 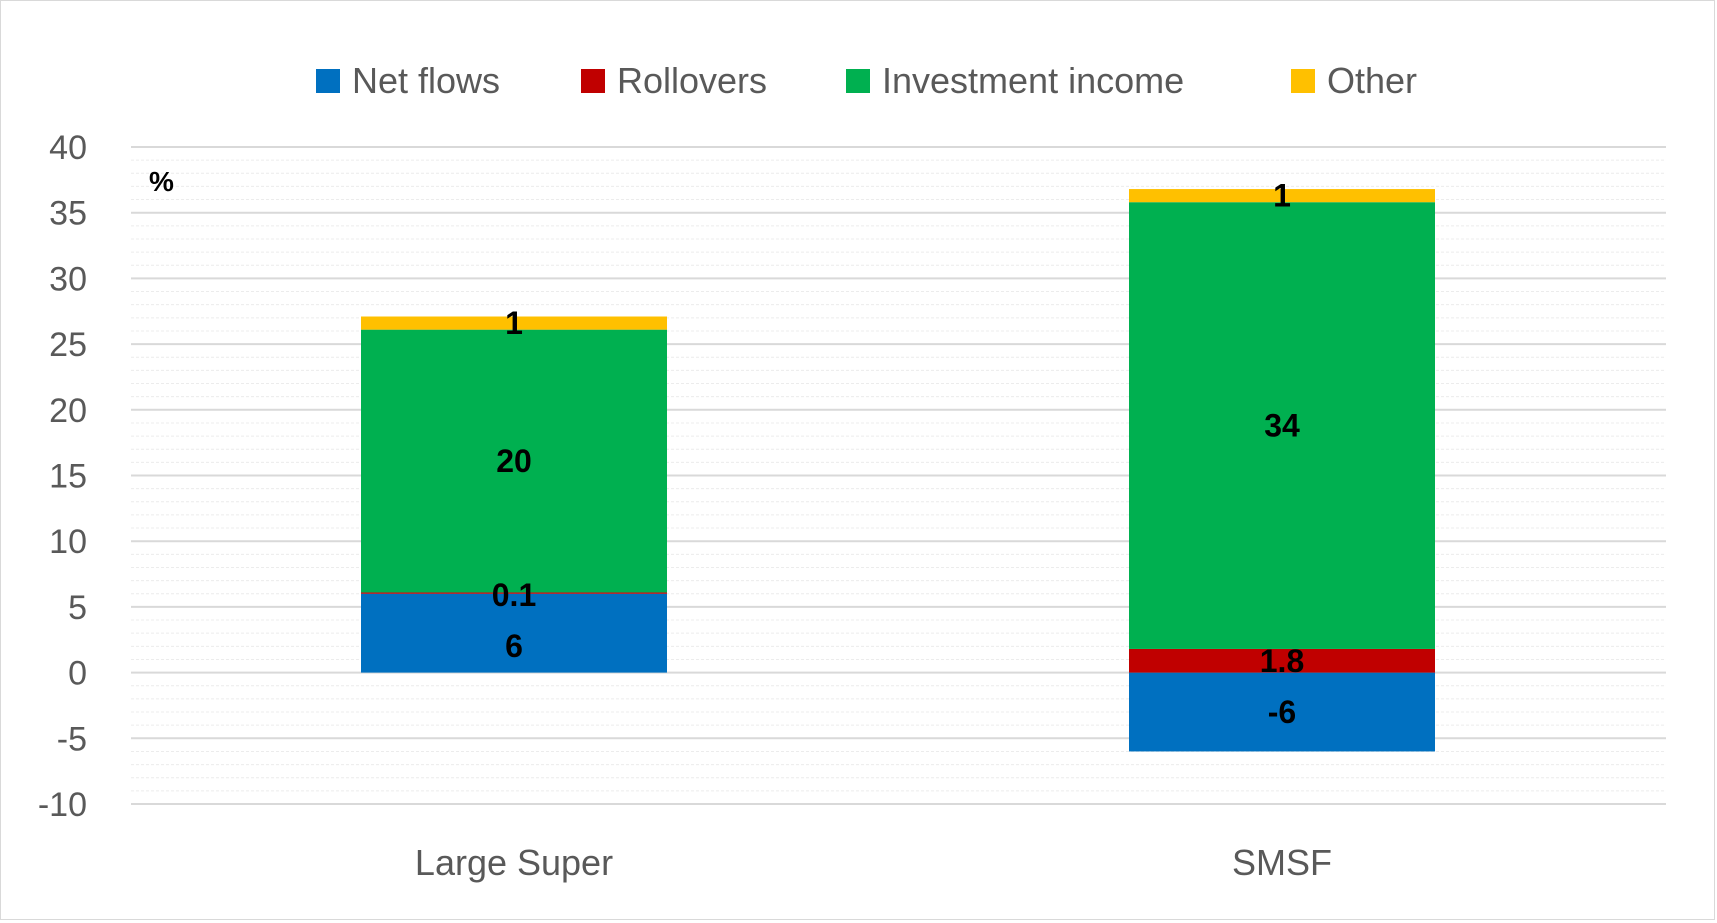 I want to click on x-axis-categories: Large Super SMSF, so click(x=873, y=862).